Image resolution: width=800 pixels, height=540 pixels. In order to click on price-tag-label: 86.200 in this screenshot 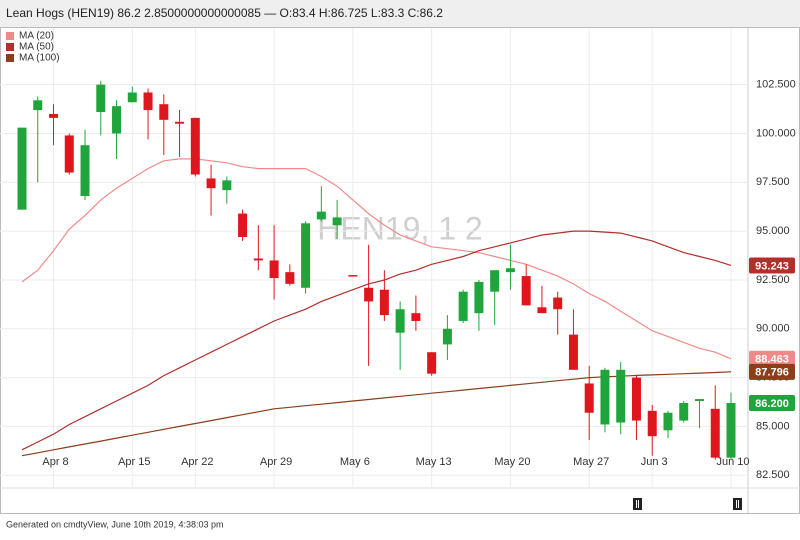, I will do `click(772, 404)`.